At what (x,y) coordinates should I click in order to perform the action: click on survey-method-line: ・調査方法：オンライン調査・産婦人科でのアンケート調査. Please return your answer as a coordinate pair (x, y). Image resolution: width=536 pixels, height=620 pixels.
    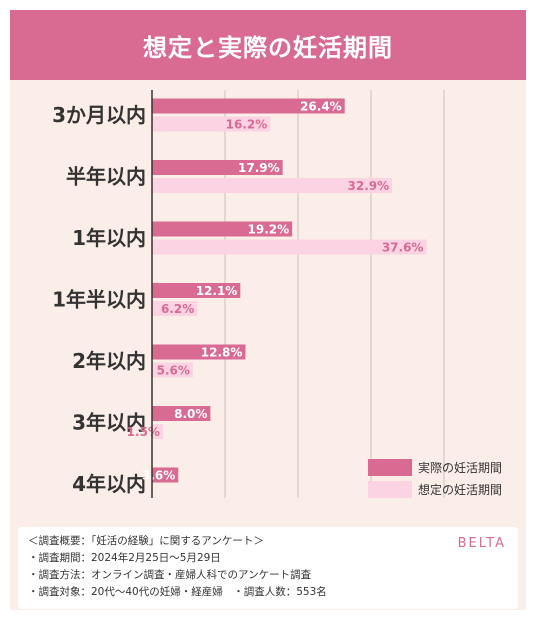
    Looking at the image, I should click on (170, 575).